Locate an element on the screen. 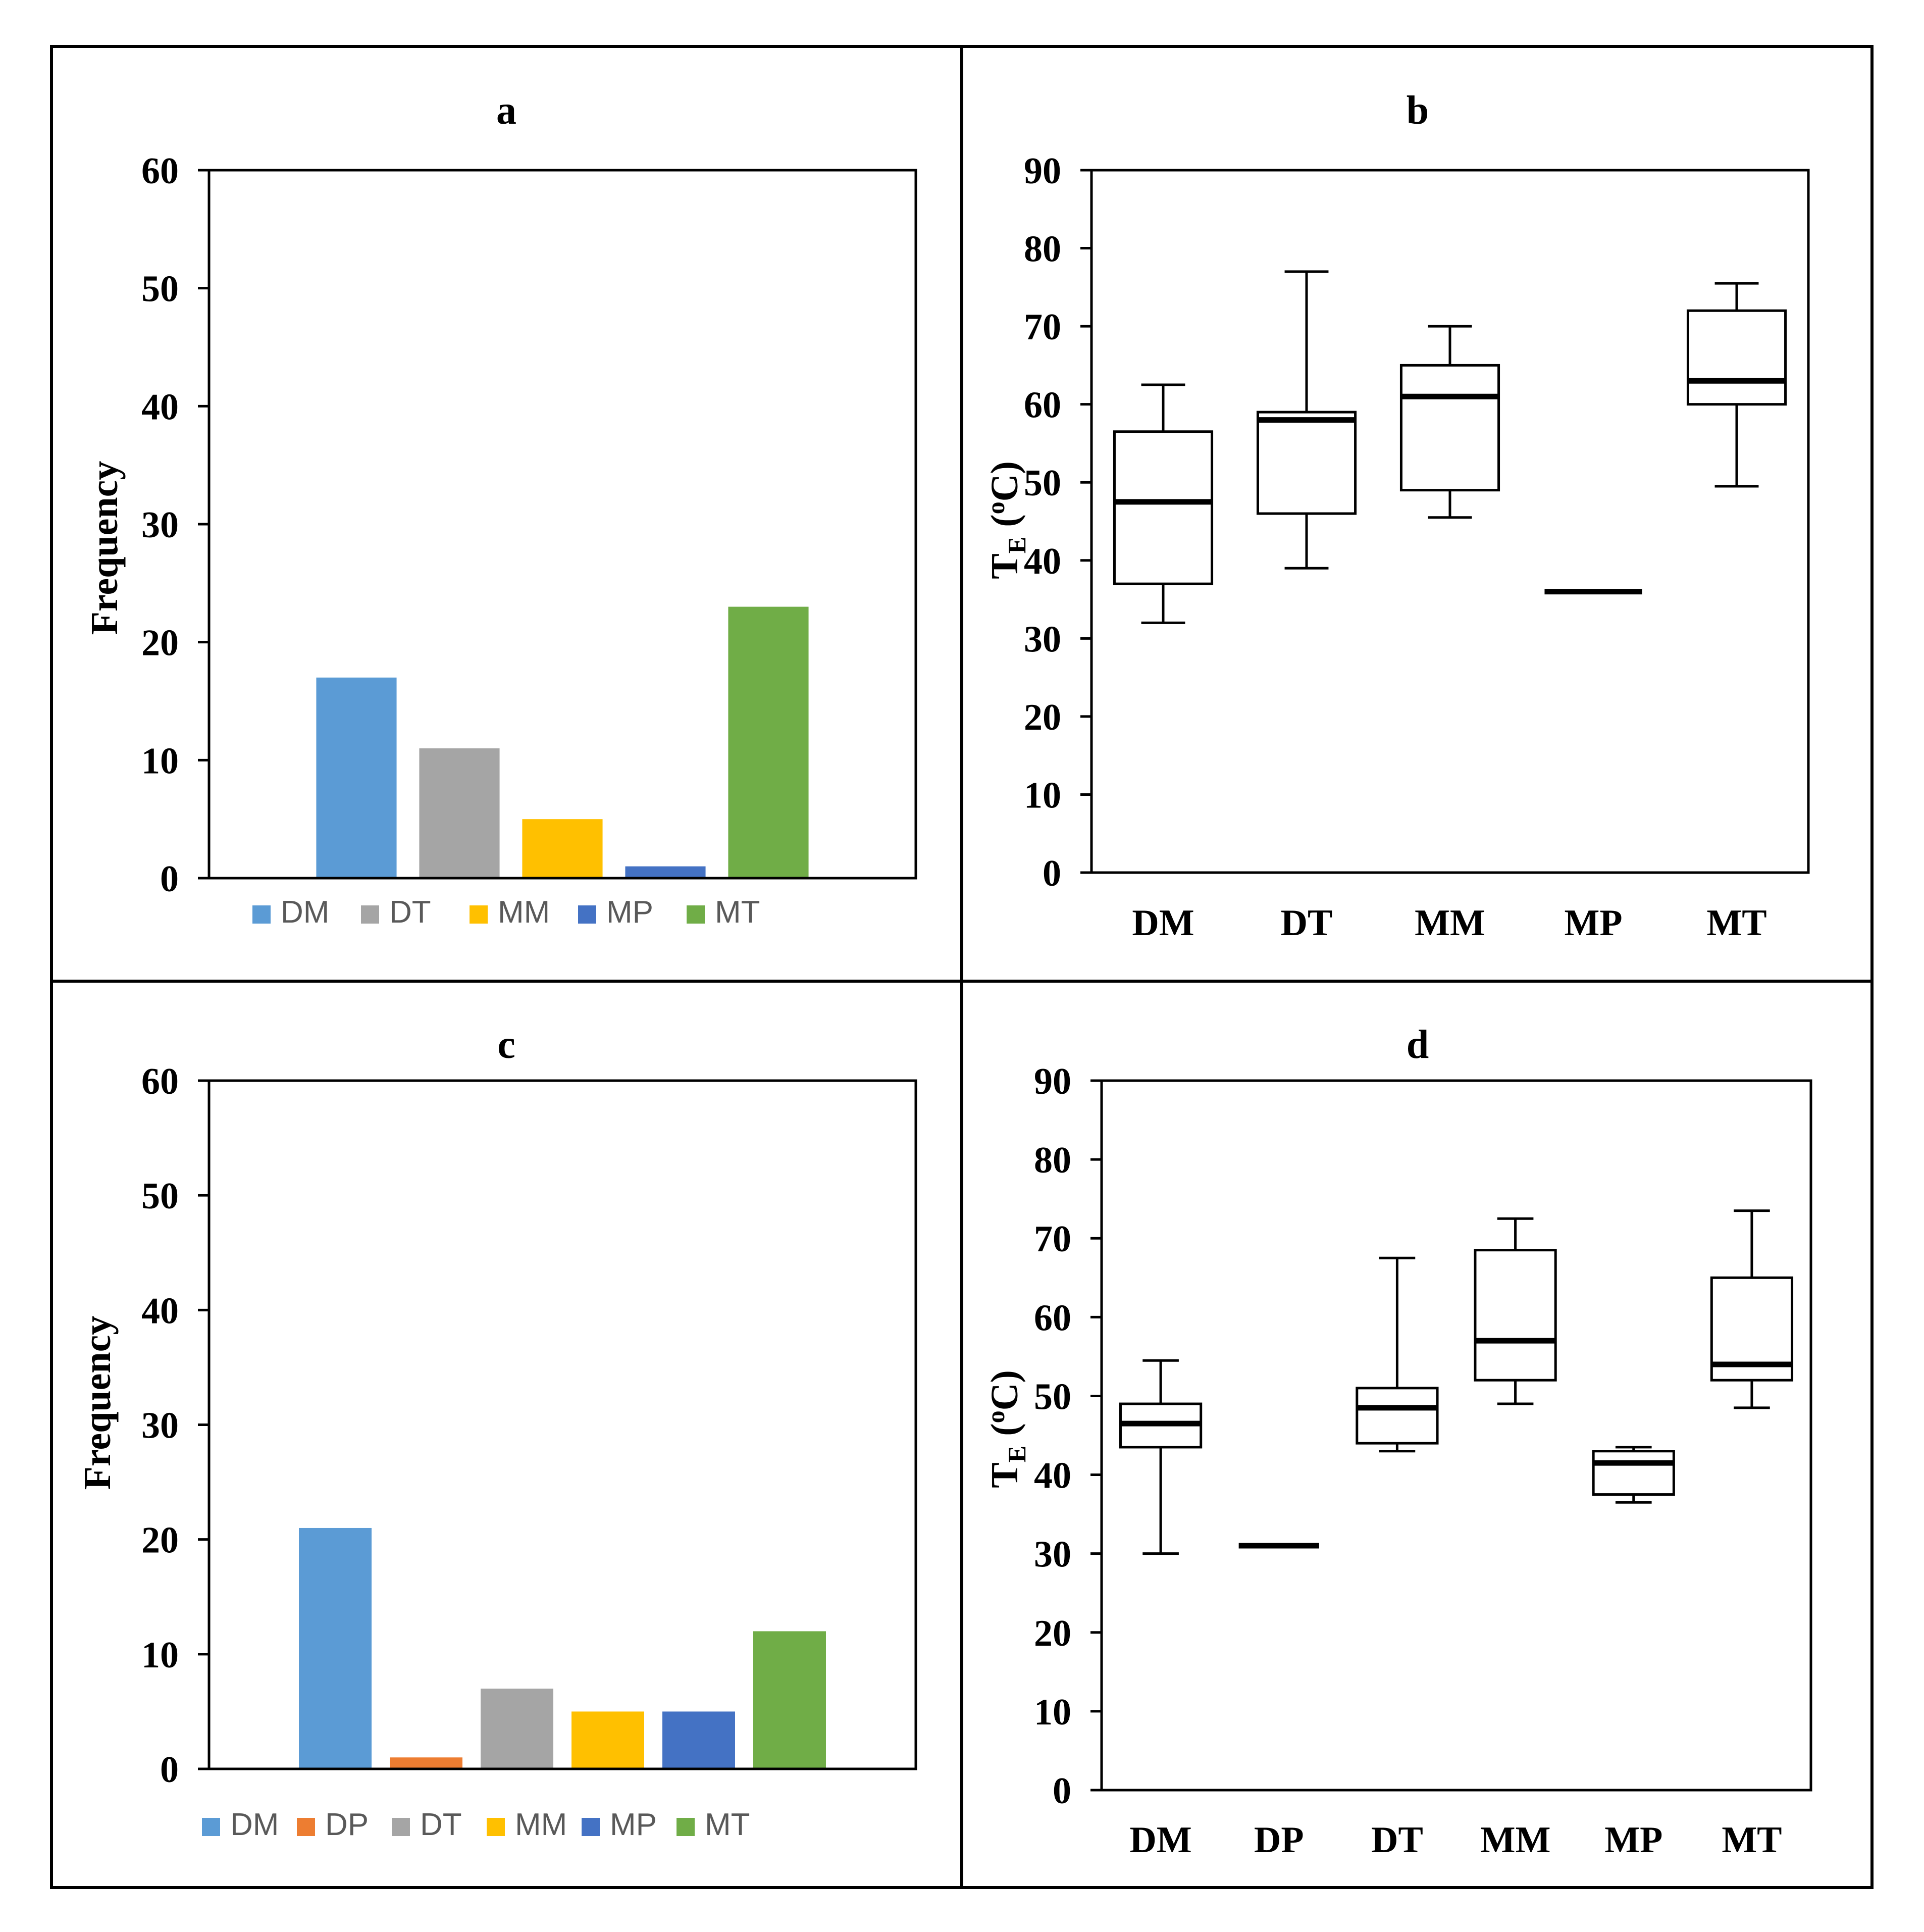  panel-b-y-ticks: 0 10 20 30 40 50 60 70 80 90 is located at coordinates (1057, 522).